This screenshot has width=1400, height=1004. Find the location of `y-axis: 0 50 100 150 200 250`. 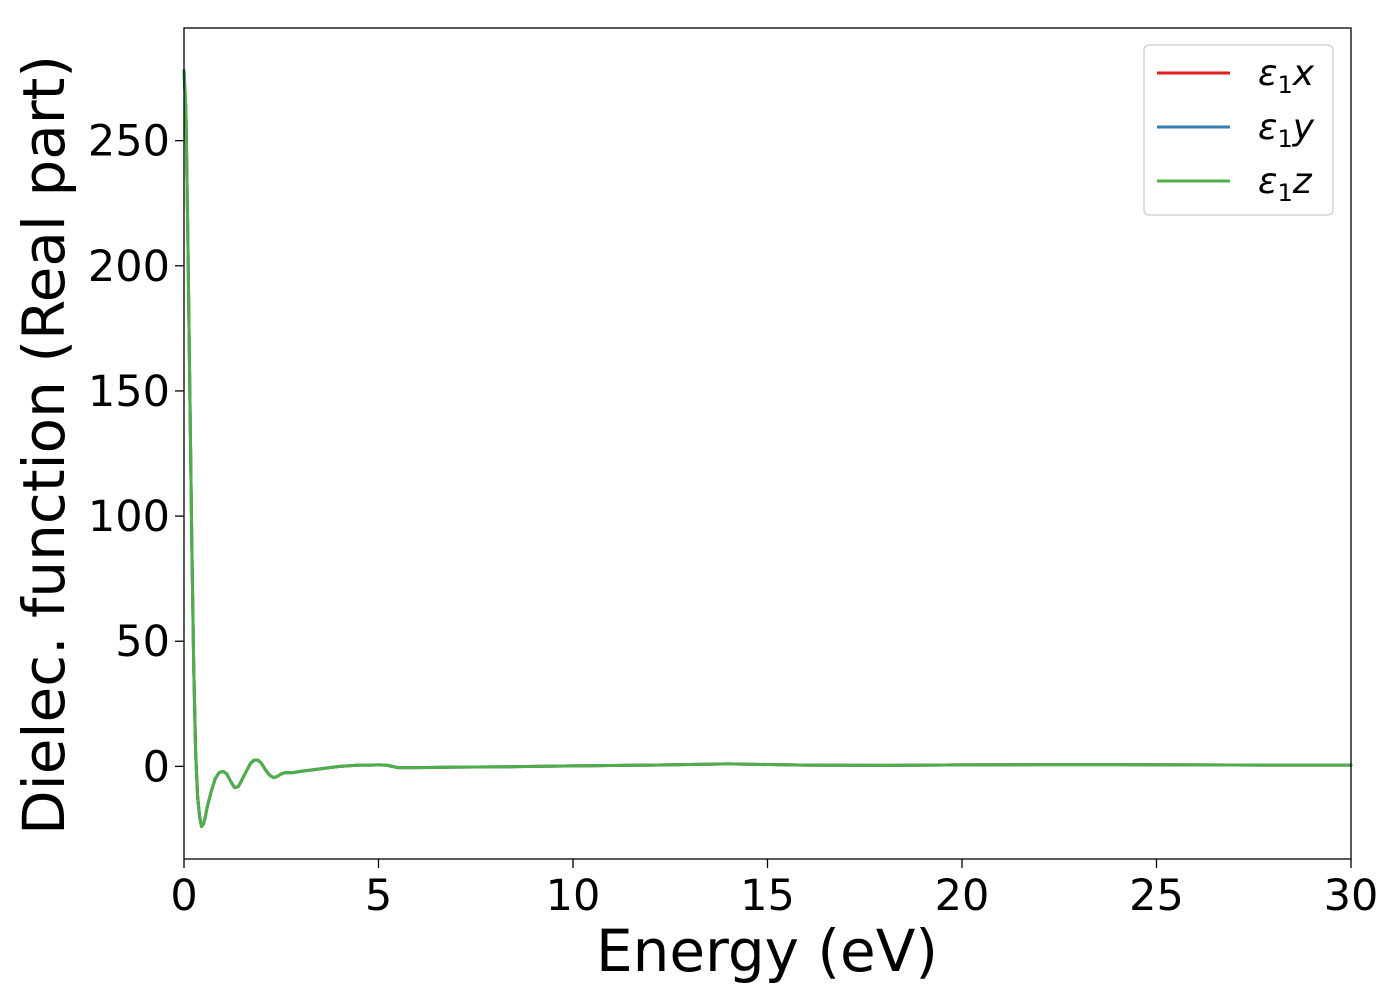

y-axis: 0 50 100 150 200 250 is located at coordinates (136, 454).